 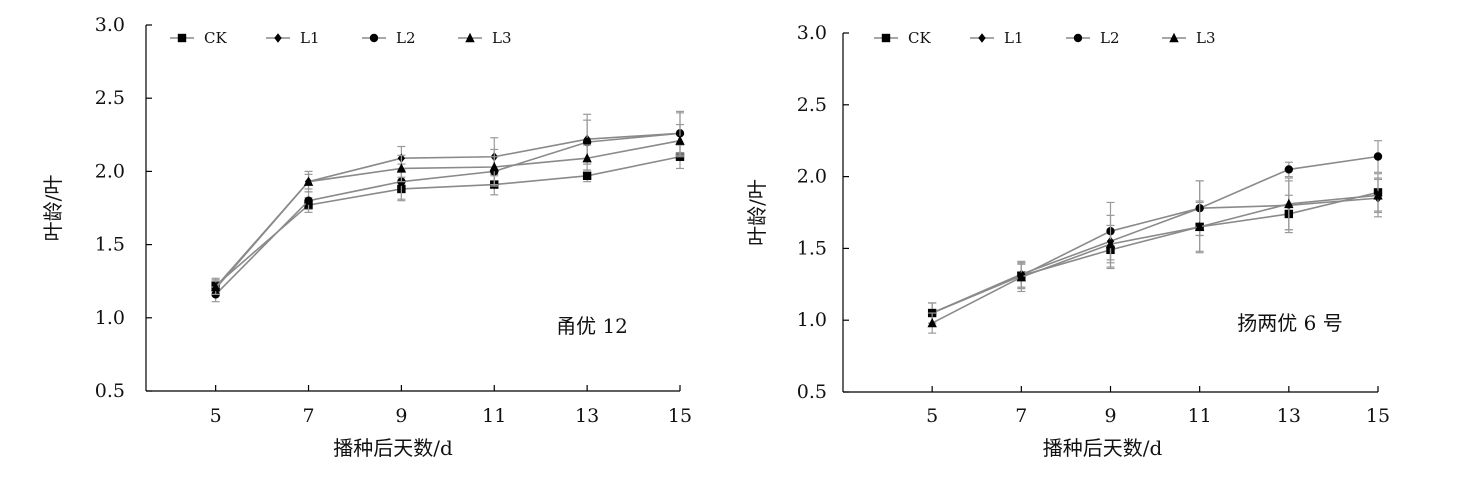 What do you see at coordinates (1289, 323) in the screenshot?
I see `variety-label: 扬两优 6 号` at bounding box center [1289, 323].